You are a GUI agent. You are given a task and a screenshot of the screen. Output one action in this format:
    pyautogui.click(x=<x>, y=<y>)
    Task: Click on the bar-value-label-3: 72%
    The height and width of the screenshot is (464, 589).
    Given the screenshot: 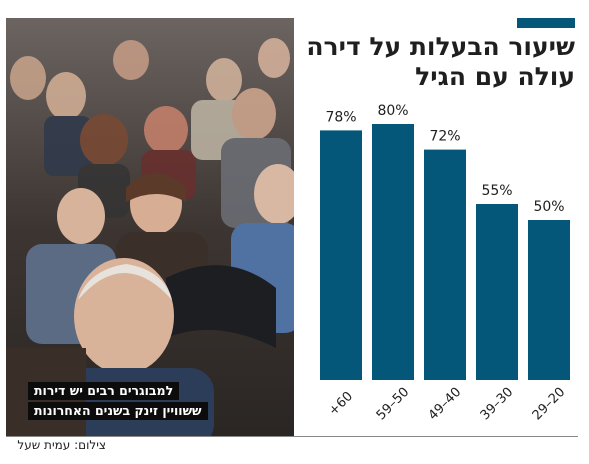 What is the action you would take?
    pyautogui.click(x=444, y=137)
    